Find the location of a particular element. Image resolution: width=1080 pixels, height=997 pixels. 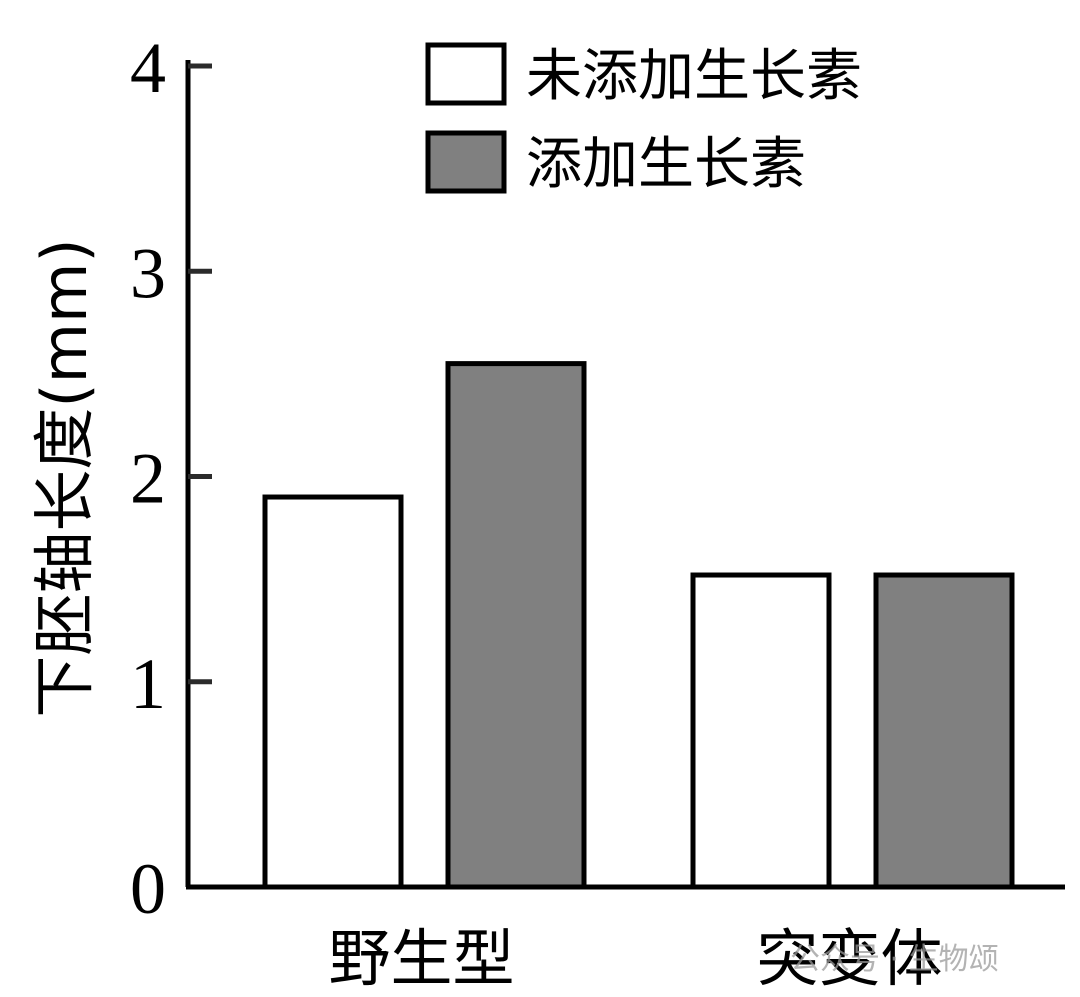

y-tick-label: 2 is located at coordinates (148, 479).